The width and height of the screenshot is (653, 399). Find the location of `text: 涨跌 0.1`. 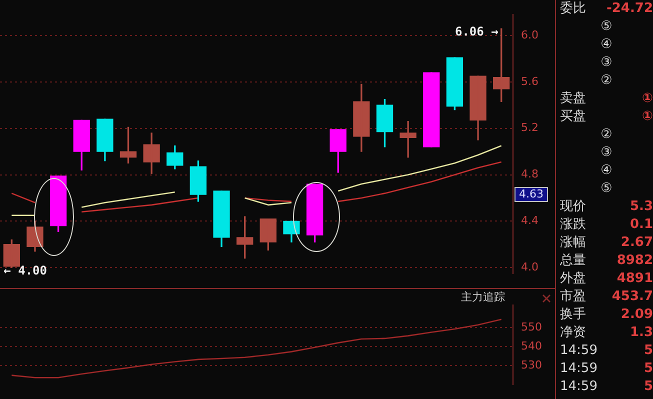

text: 涨跌 0.1 is located at coordinates (606, 224).